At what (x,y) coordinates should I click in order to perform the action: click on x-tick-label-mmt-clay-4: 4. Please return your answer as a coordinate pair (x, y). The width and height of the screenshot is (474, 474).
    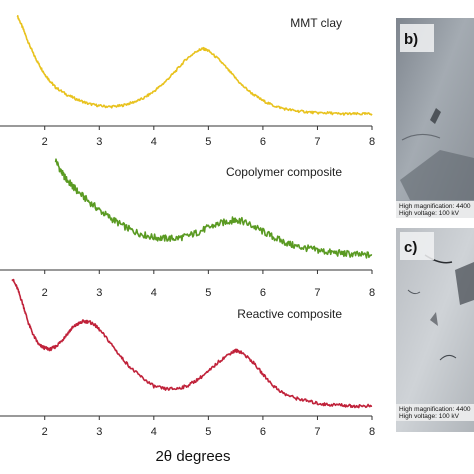
    Looking at the image, I should click on (154, 142).